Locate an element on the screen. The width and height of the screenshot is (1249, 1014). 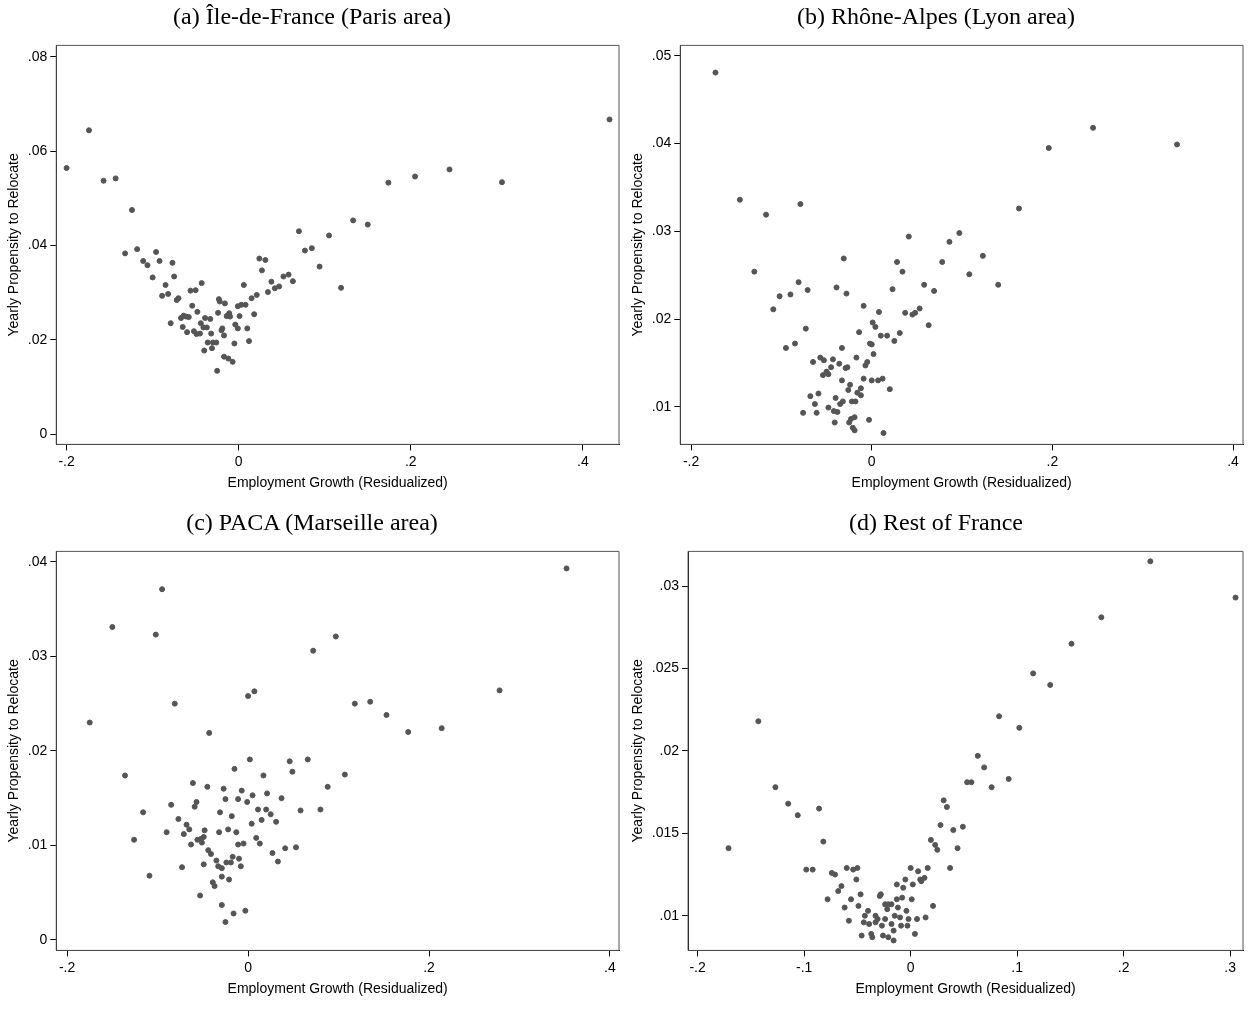
chart-title: (c) PACA (Marseille area) is located at coordinates (312, 522).